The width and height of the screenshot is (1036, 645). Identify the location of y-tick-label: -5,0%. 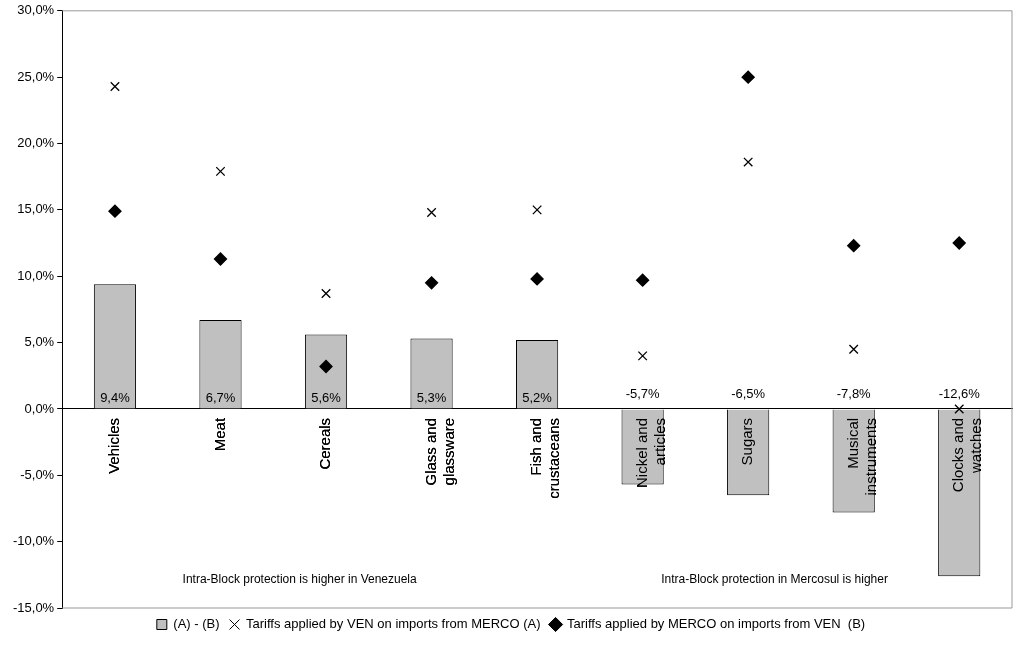
(37, 474).